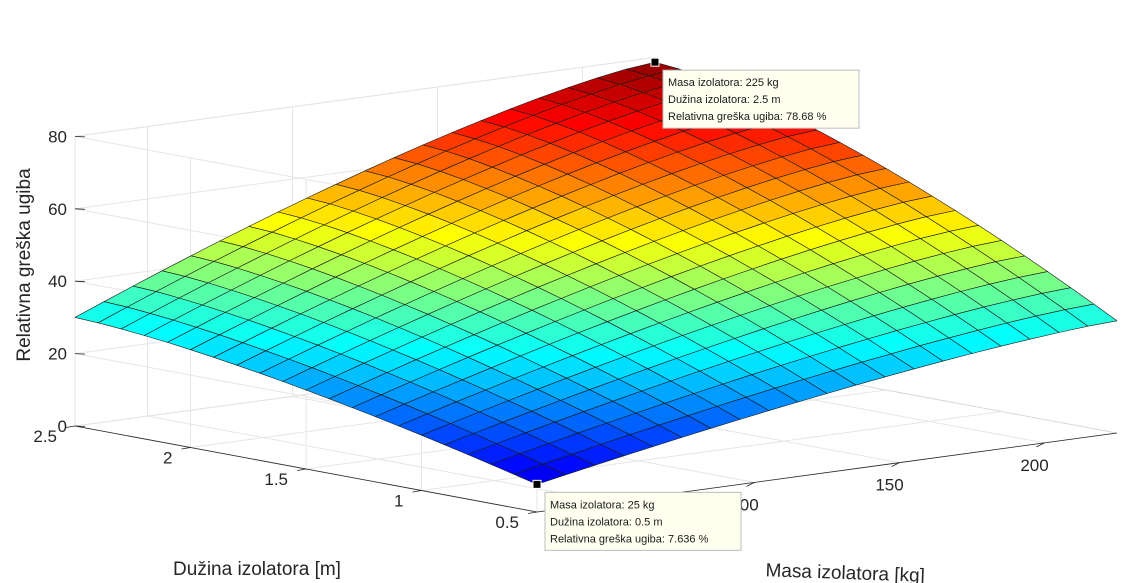 Image resolution: width=1121 pixels, height=583 pixels. Describe the element at coordinates (602, 505) in the screenshot. I see `datatip-line: Masa izolatora: 25 kg` at that location.